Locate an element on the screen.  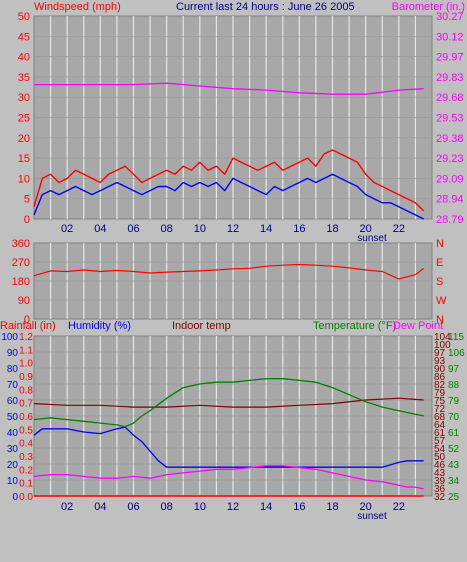
windspeed-line is located at coordinates (229, 180).